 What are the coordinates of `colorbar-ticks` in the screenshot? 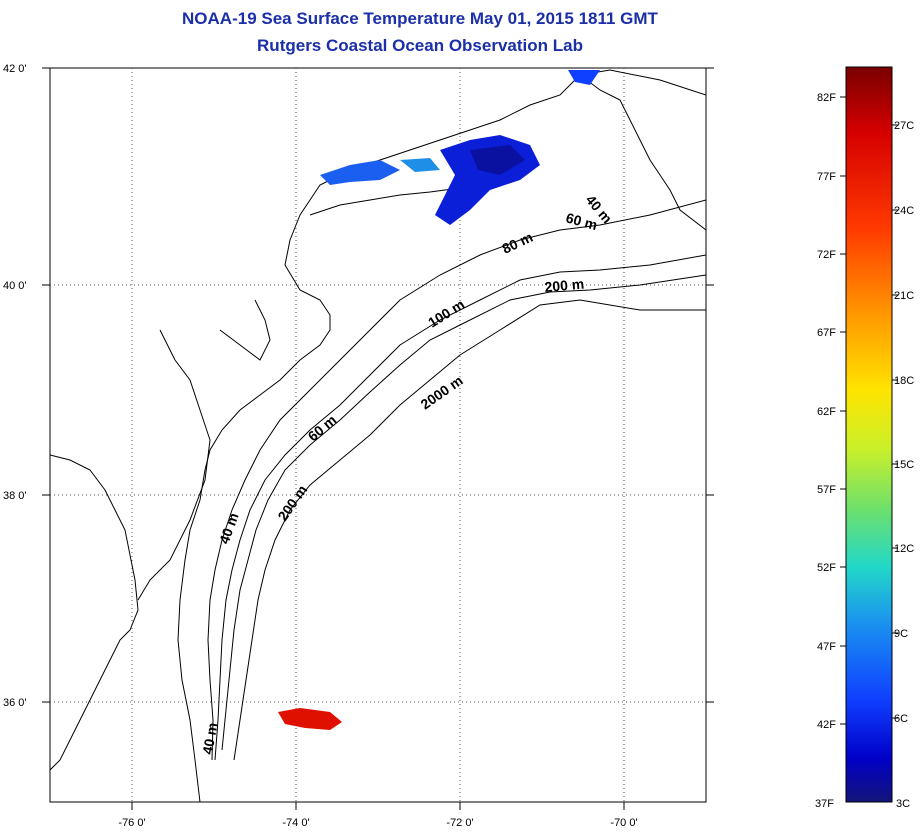 It's located at (869, 410).